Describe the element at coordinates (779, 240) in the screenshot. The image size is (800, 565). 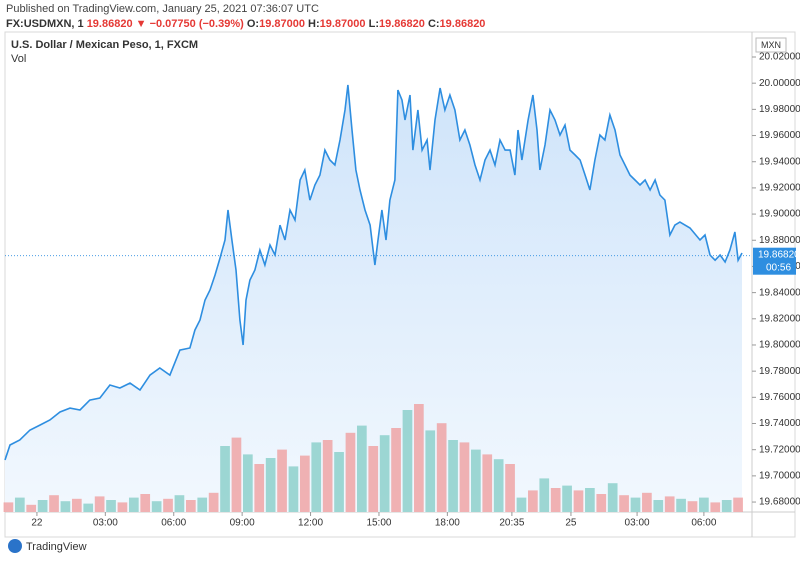
I see `y-tick-label: 19.88000` at that location.